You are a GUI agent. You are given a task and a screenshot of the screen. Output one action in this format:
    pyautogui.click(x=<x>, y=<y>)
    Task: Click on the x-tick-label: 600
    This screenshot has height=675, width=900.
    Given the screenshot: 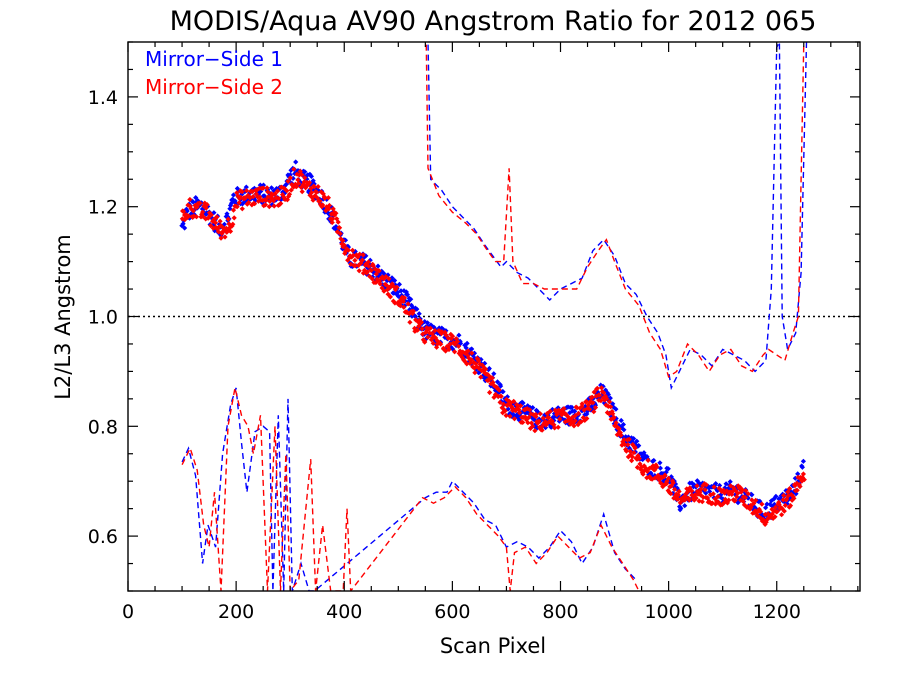 What is the action you would take?
    pyautogui.click(x=452, y=612)
    